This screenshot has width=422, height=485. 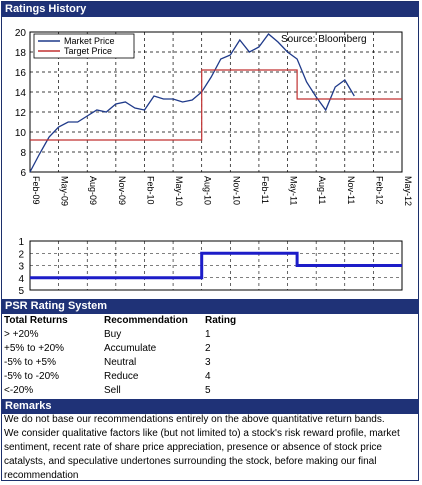 What do you see at coordinates (130, 348) in the screenshot?
I see `psr-recommendation-cell: Accumulate` at bounding box center [130, 348].